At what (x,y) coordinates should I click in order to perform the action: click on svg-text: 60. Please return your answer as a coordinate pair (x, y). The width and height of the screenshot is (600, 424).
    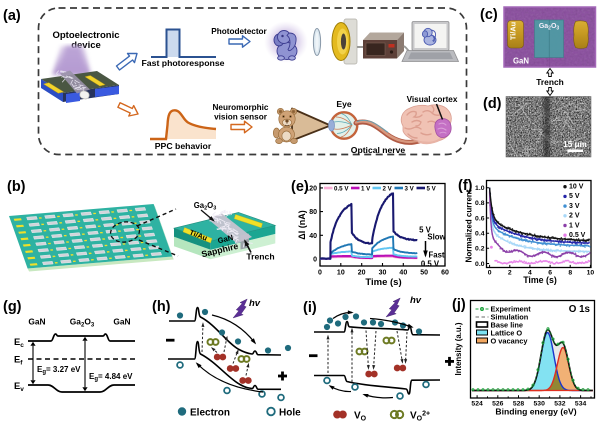
    Looking at the image, I should click on (445, 273).